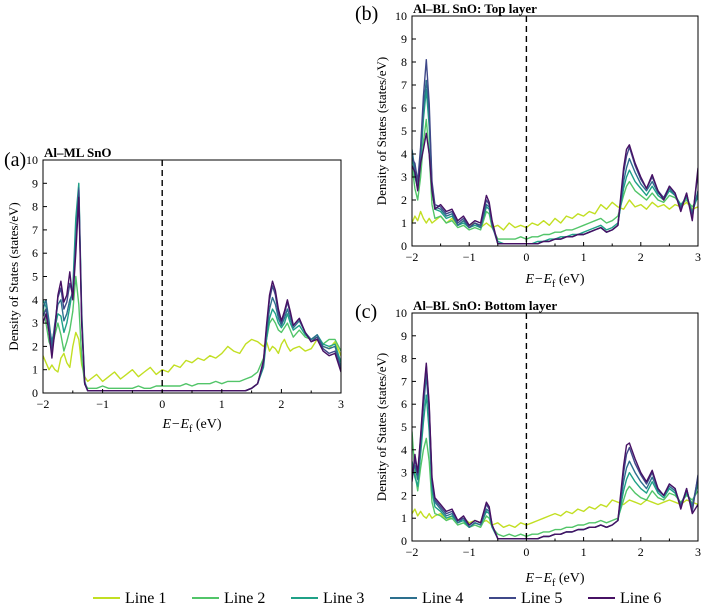 The height and width of the screenshot is (608, 702). What do you see at coordinates (366, 14) in the screenshot?
I see `panel-label: (b)` at bounding box center [366, 14].